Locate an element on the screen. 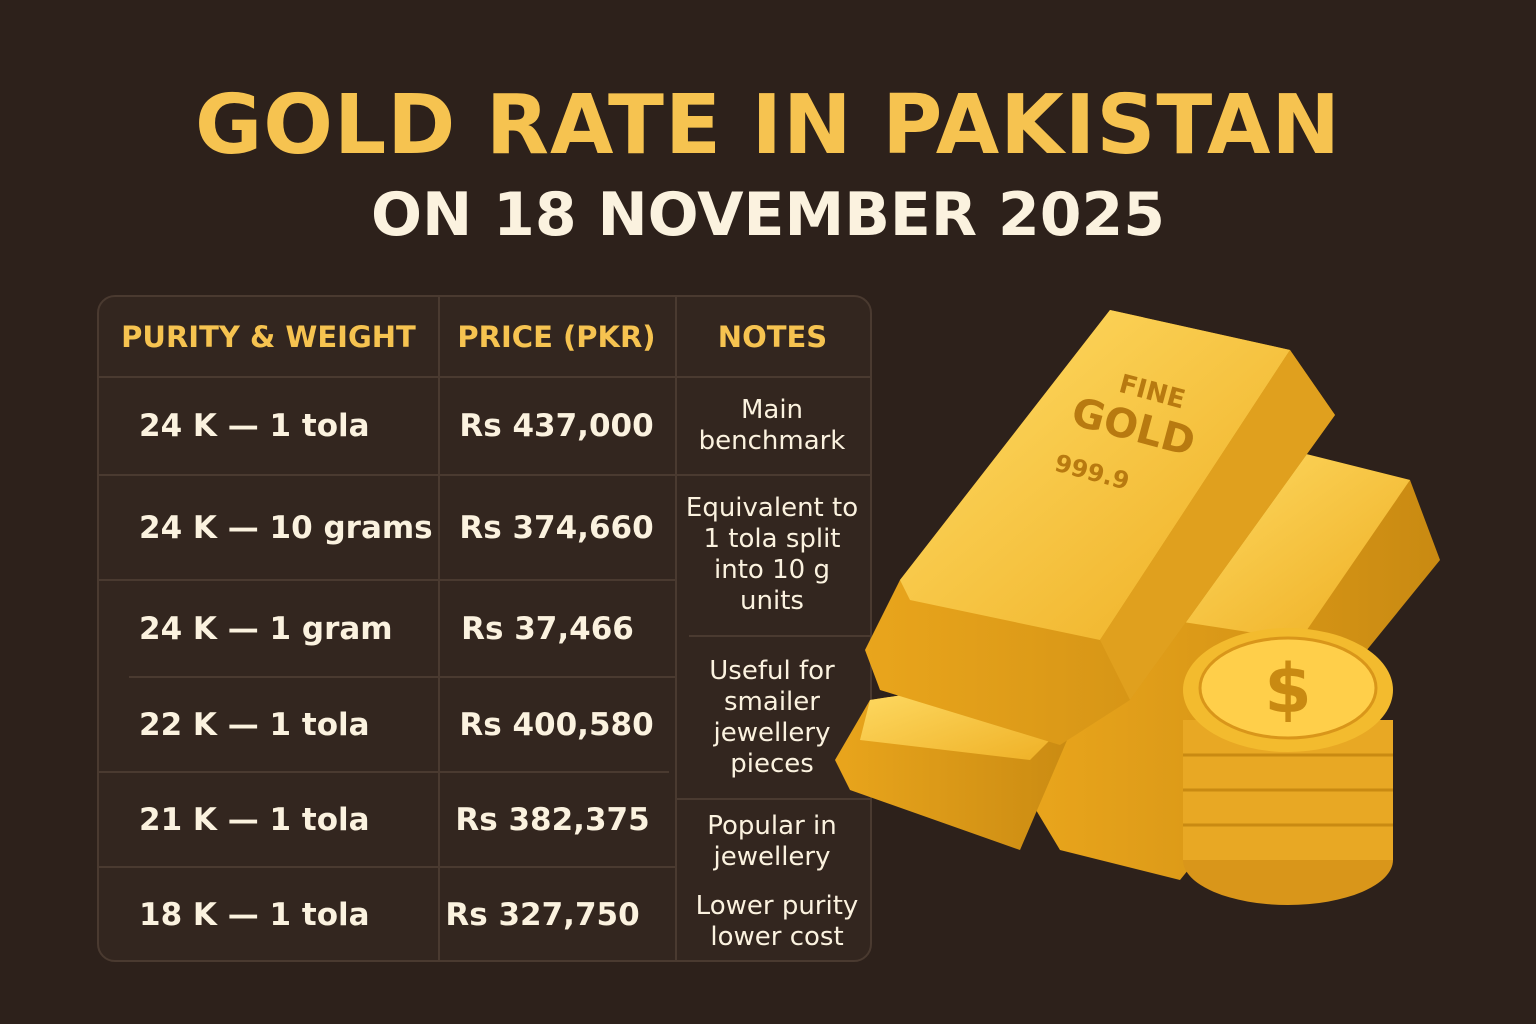  row-price: Rs 37,466 is located at coordinates (547, 628).